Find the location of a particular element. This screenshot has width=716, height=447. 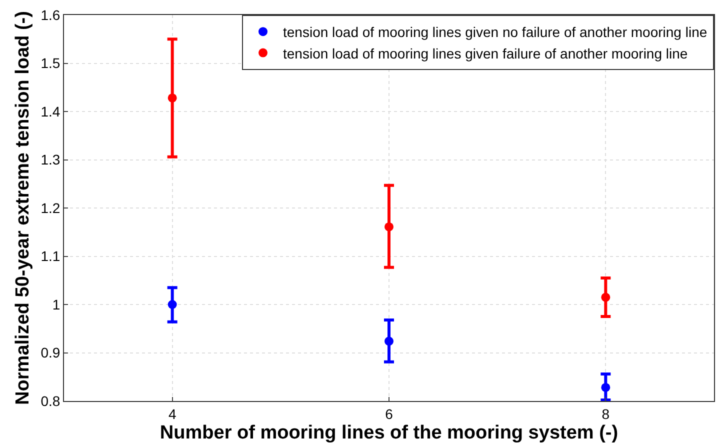

y-tick-label: 1.3 is located at coordinates (50, 160).